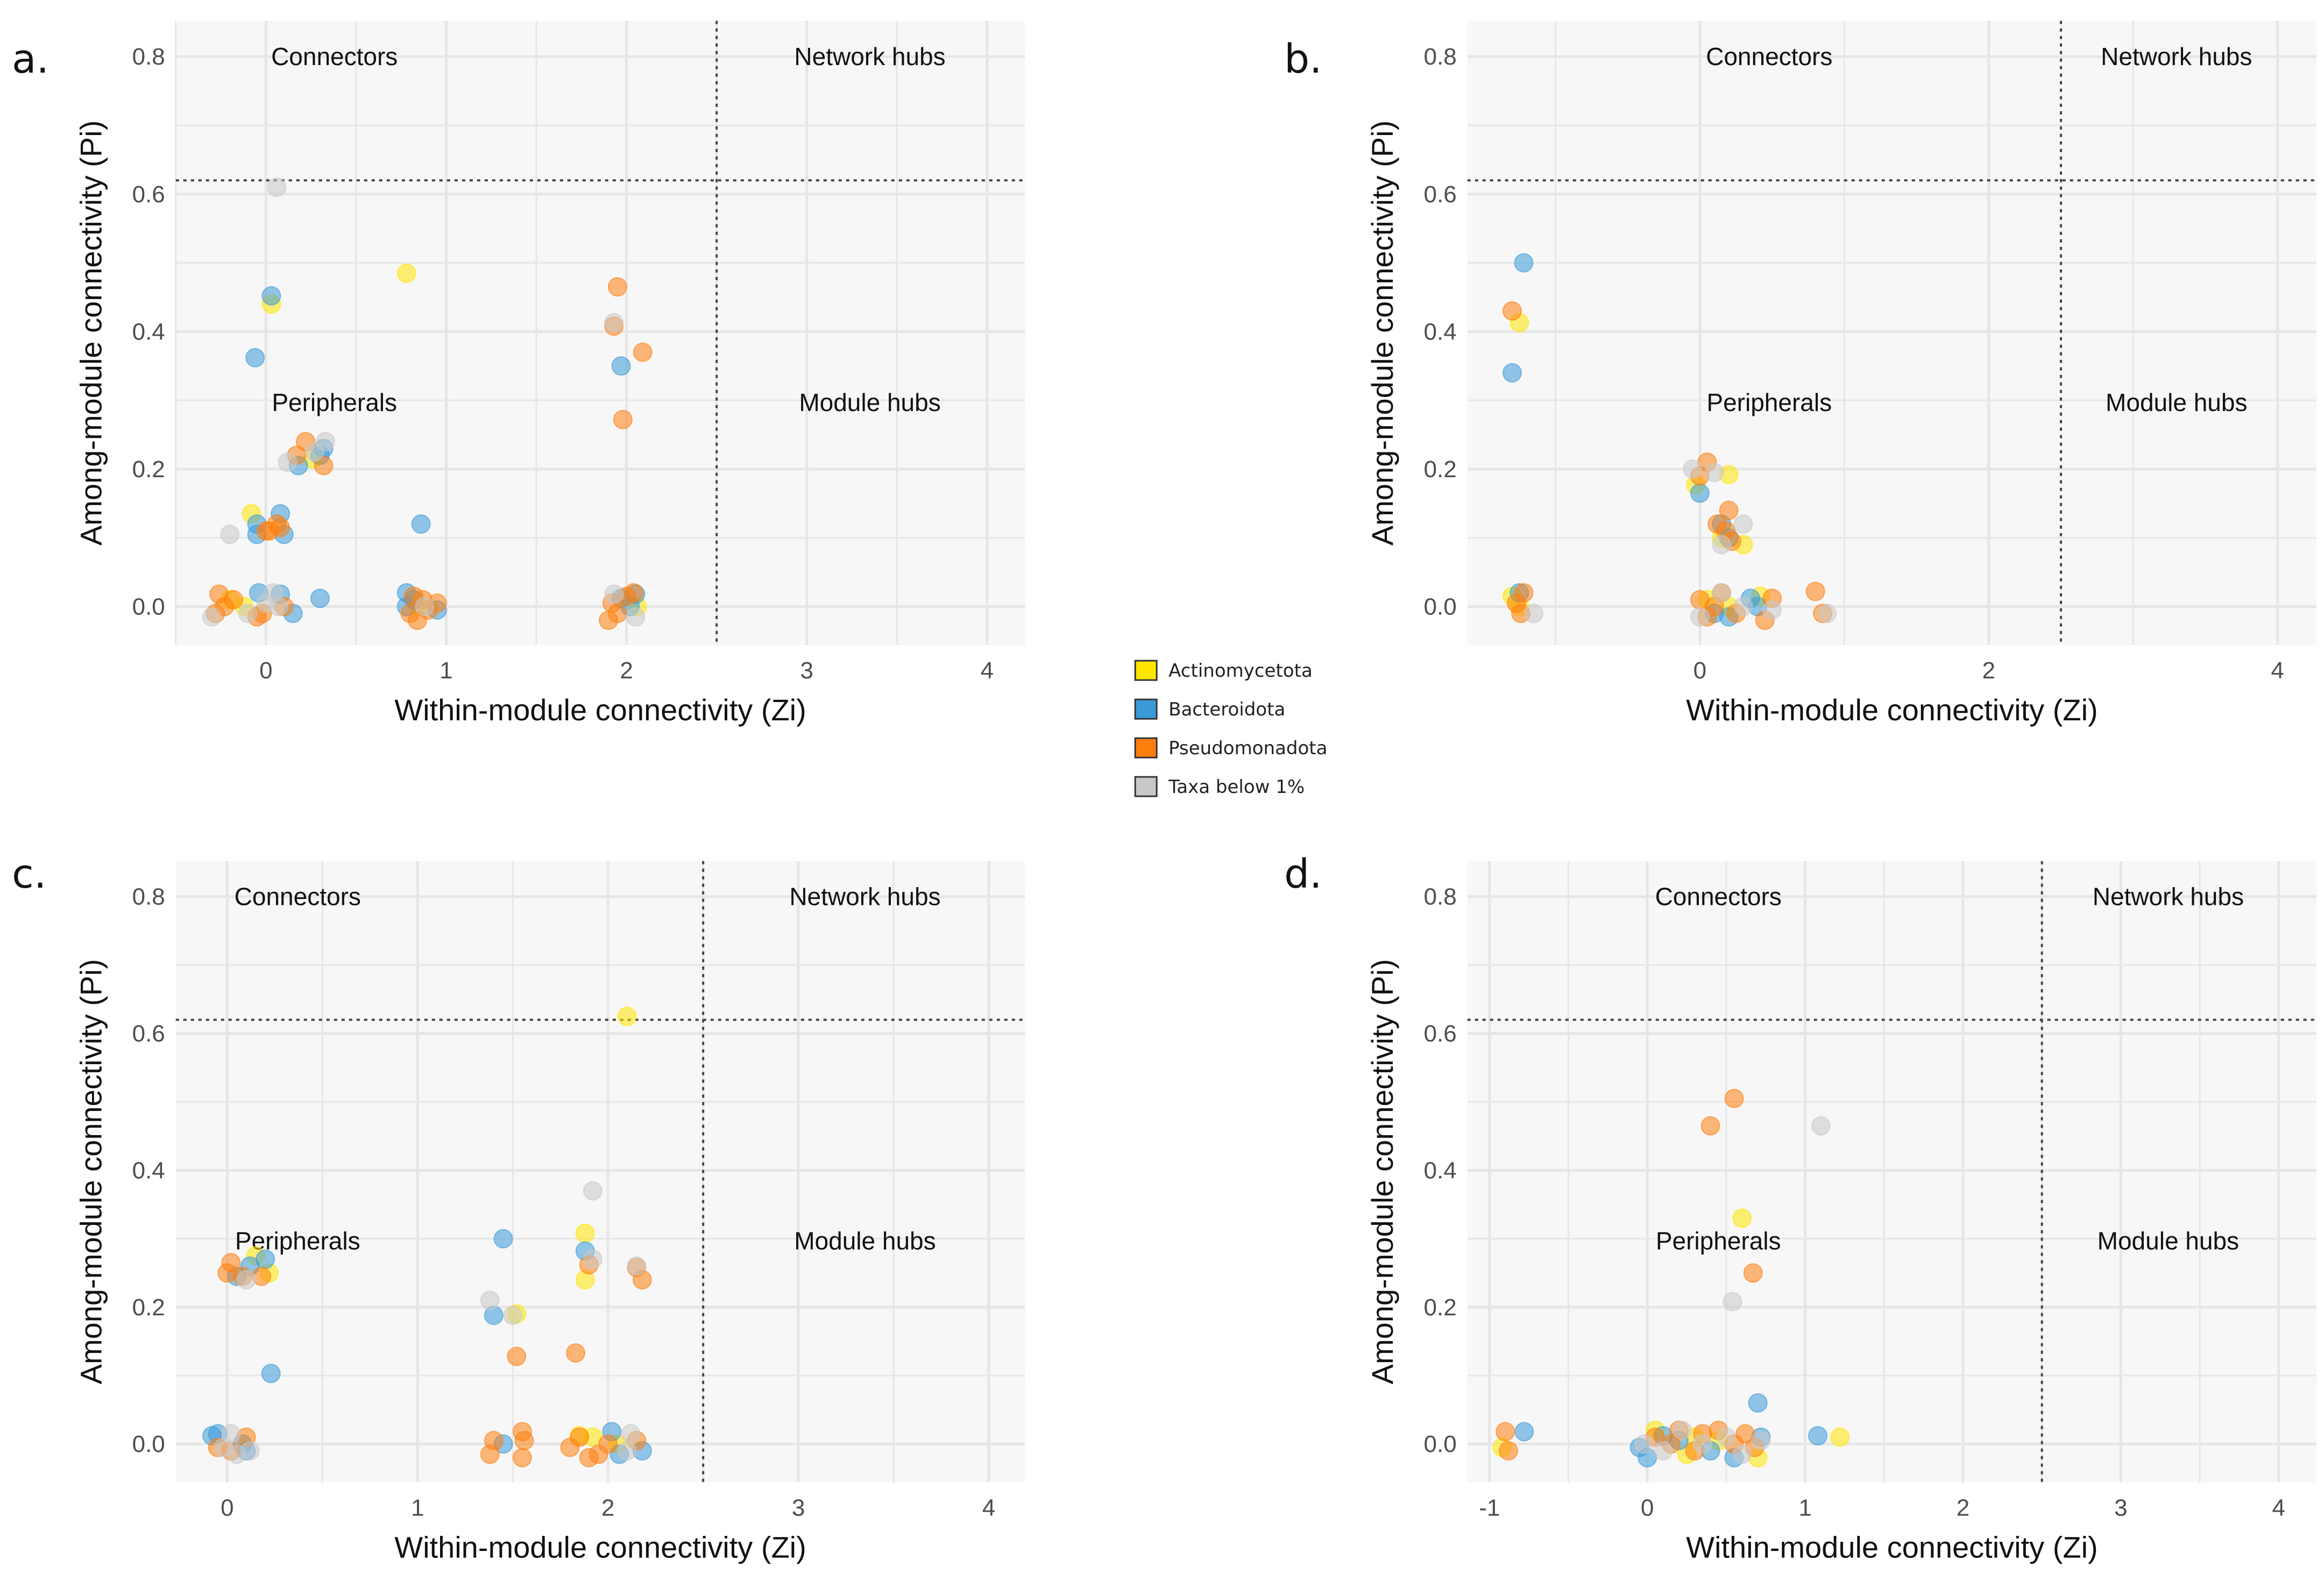 Image resolution: width=2324 pixels, height=1580 pixels. Describe the element at coordinates (864, 897) in the screenshot. I see `quadrant-label-network-hubs: Network hubs` at that location.